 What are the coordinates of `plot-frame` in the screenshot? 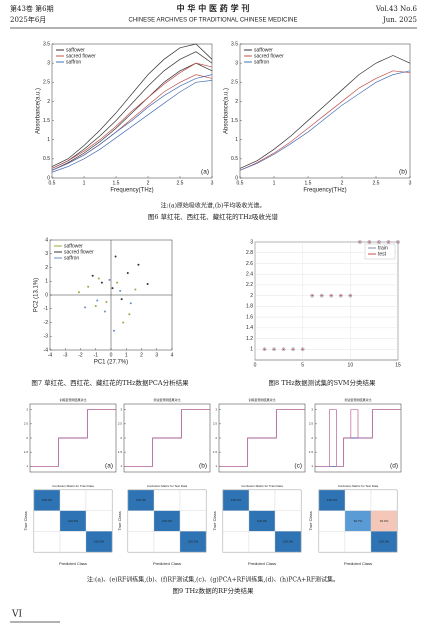 It's located at (325, 111).